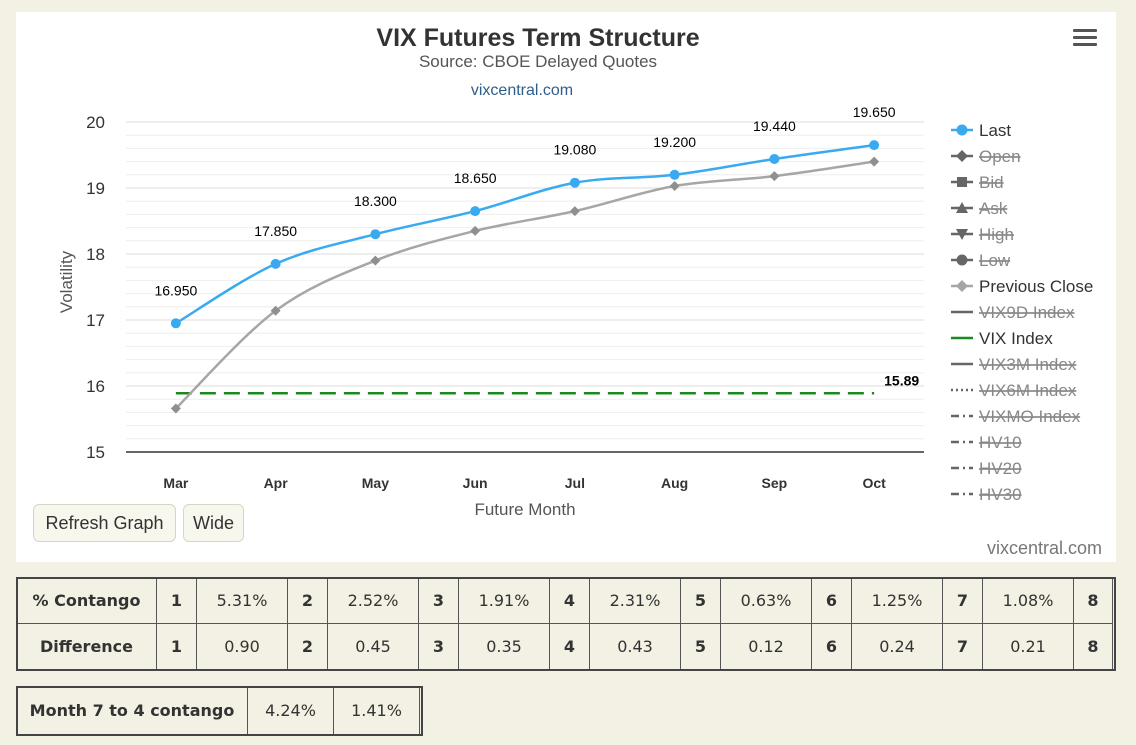 The height and width of the screenshot is (745, 1136). Describe the element at coordinates (504, 600) in the screenshot. I see `contango-value: 1.91%` at that location.